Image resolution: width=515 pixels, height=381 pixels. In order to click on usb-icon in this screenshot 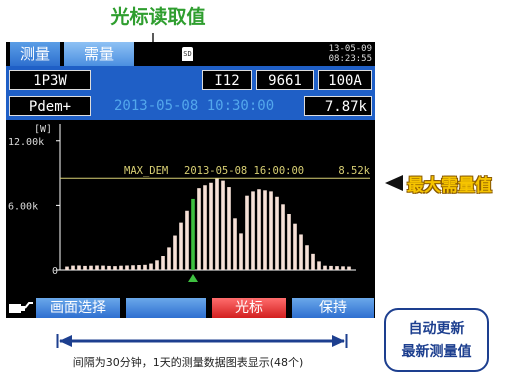, I will do `click(21, 307)`.